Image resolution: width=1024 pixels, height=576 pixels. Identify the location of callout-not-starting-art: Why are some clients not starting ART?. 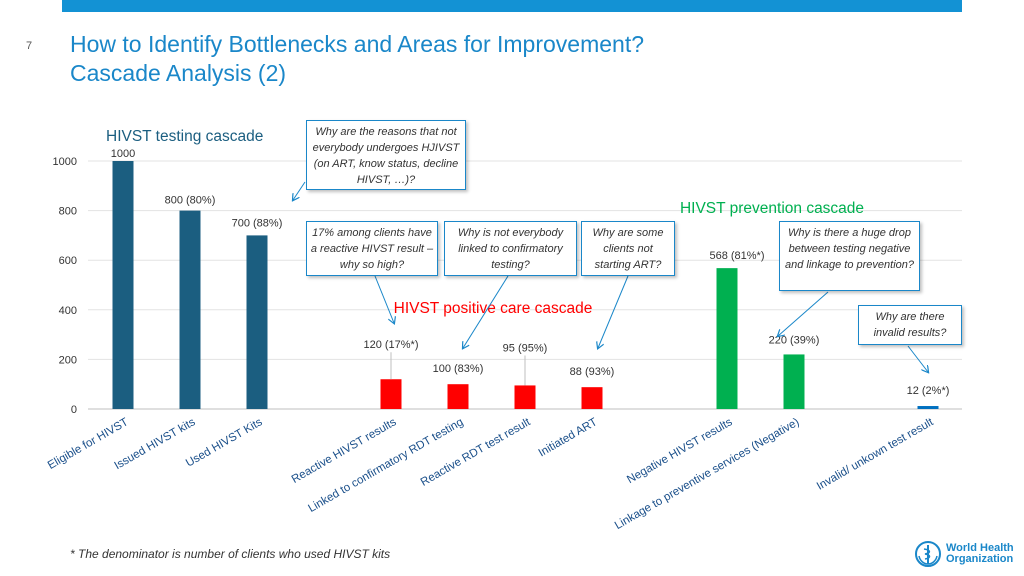
(628, 248).